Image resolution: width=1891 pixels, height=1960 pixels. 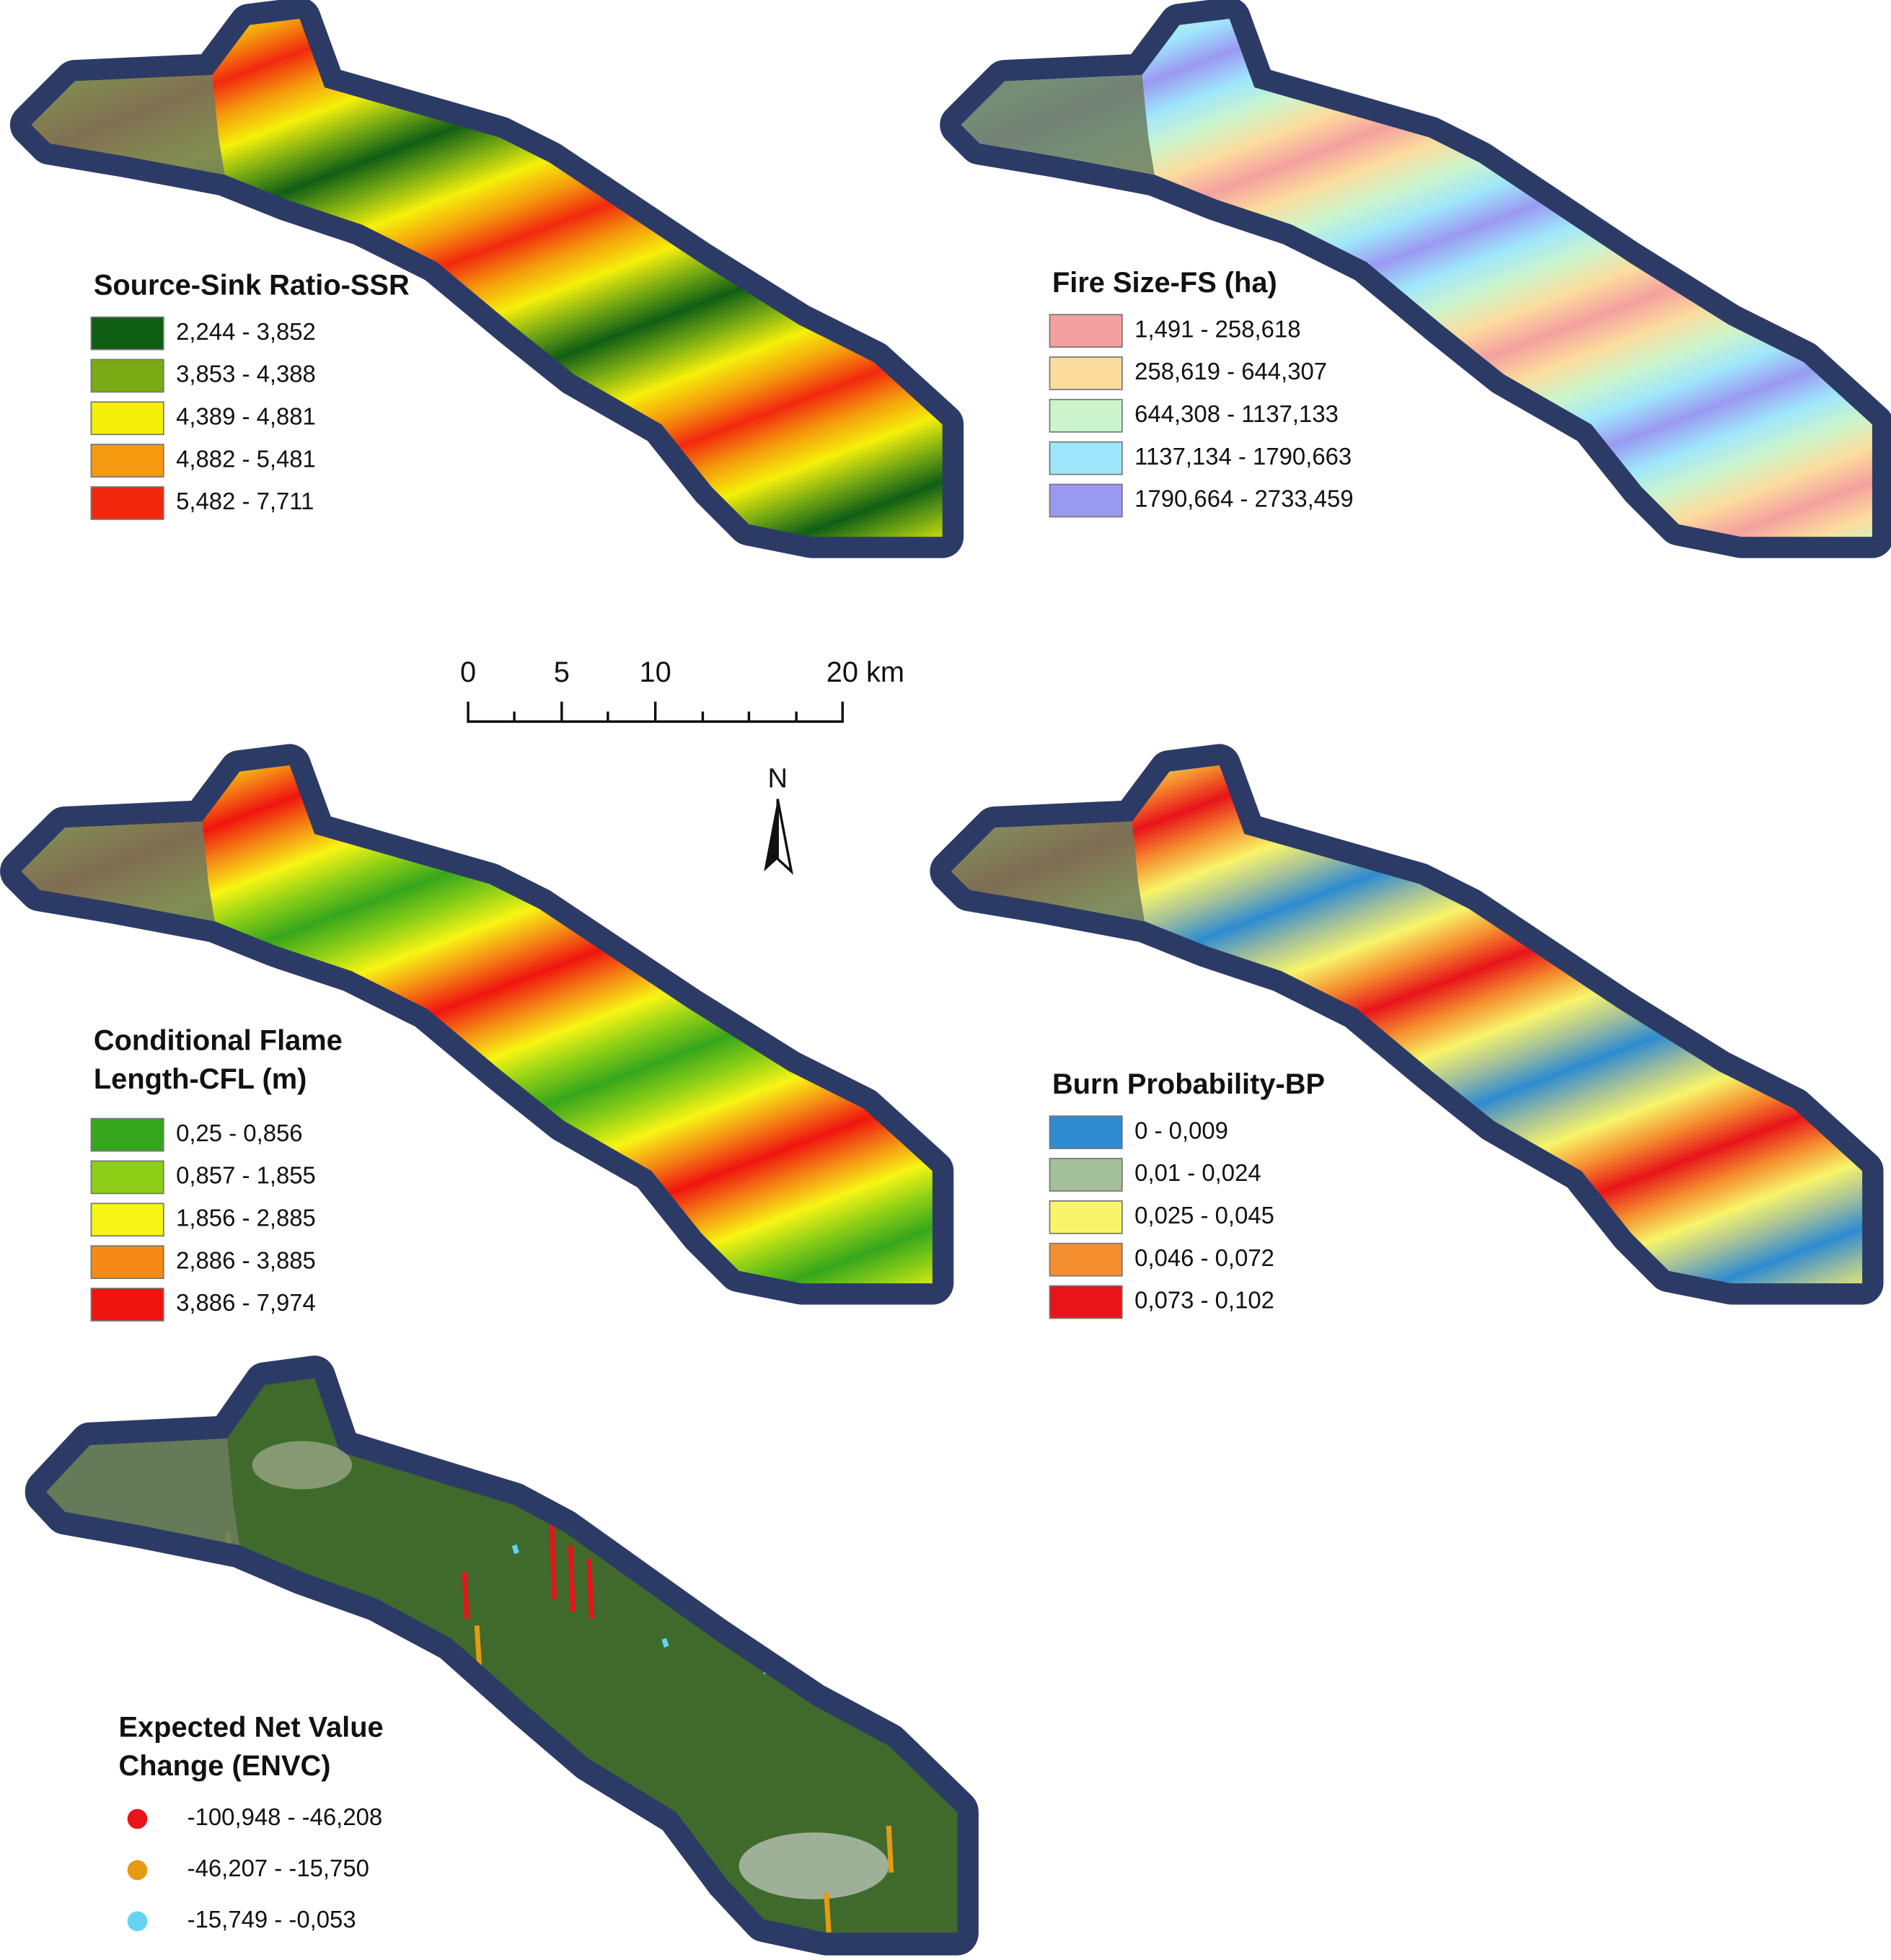 I want to click on legend-label: 1137,134 - 1790,663, so click(x=1243, y=456).